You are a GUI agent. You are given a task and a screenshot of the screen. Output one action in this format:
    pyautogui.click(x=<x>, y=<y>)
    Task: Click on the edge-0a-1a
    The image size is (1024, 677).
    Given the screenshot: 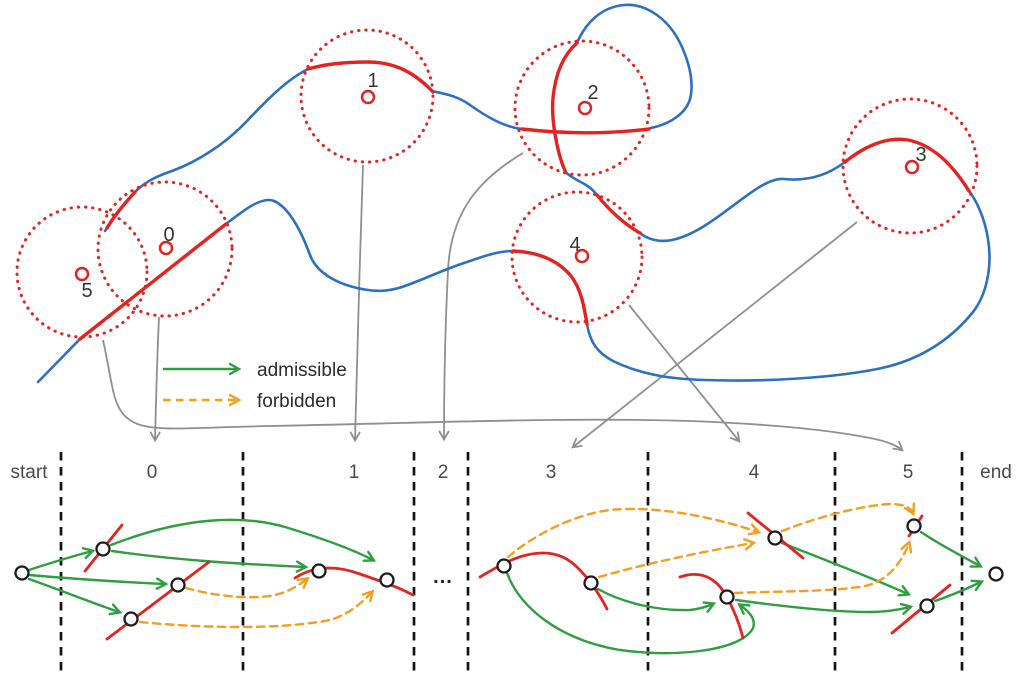 What is the action you would take?
    pyautogui.click(x=209, y=561)
    